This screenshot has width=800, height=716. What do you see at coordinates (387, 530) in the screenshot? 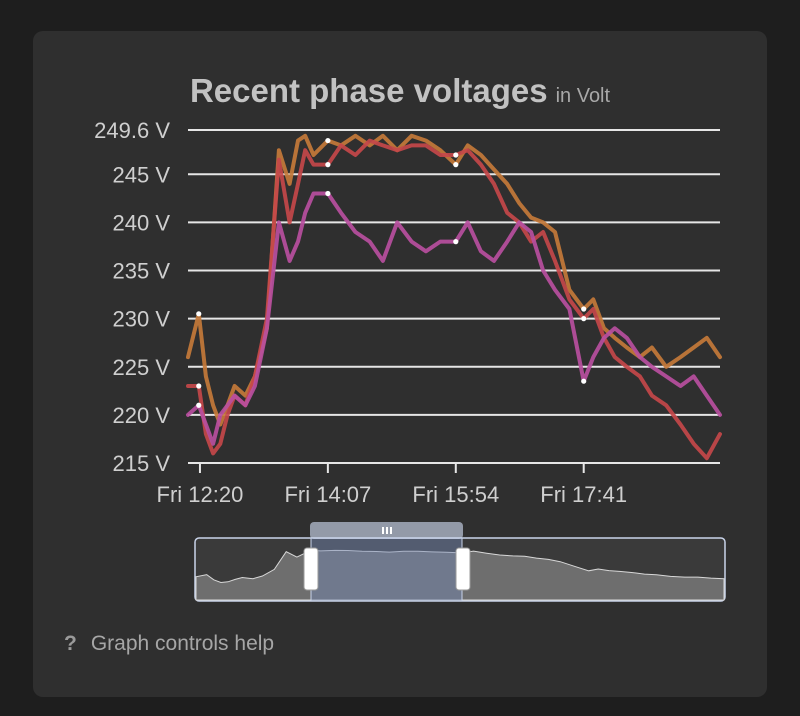
I see `grip-icon` at bounding box center [387, 530].